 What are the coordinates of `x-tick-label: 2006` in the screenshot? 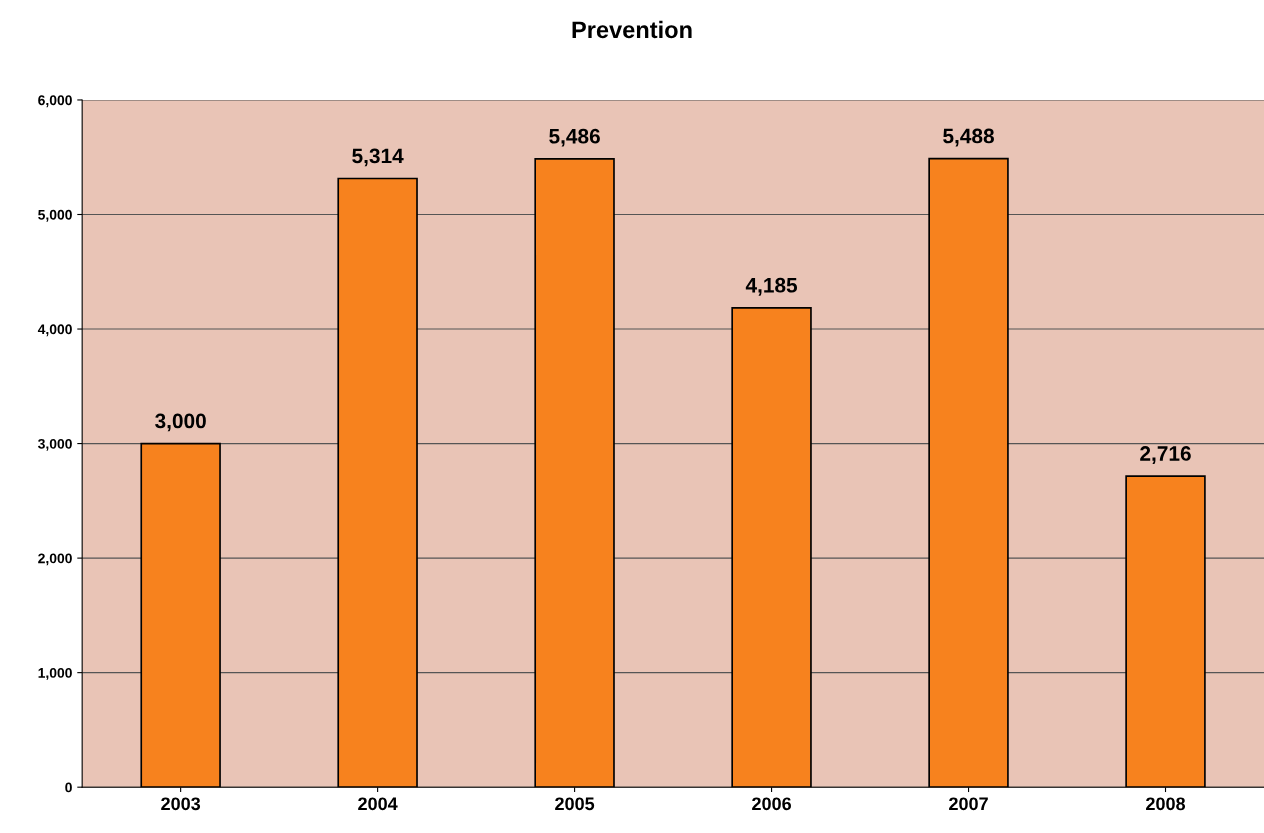 It's located at (771, 804).